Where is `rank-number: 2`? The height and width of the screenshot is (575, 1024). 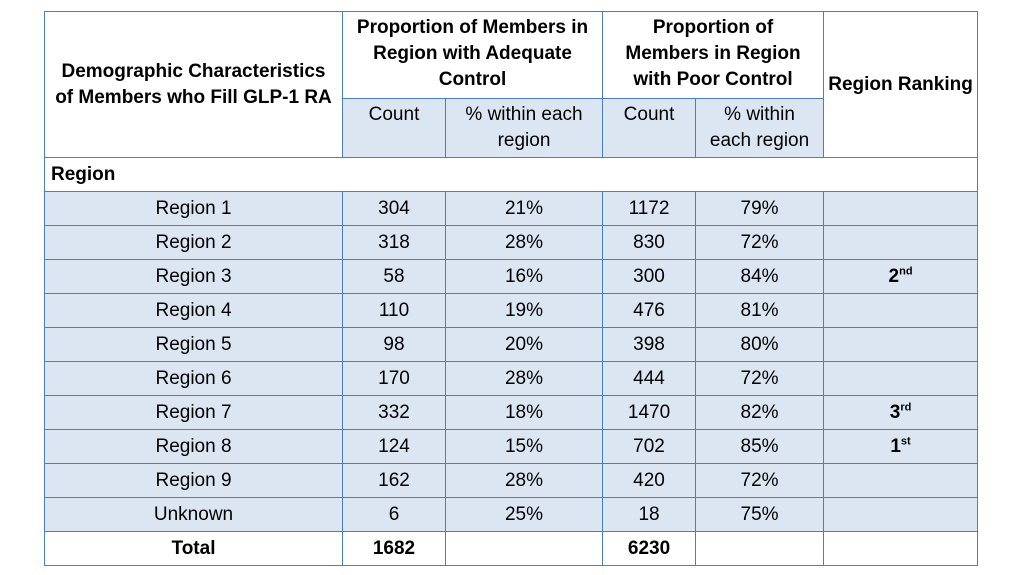
rank-number: 2 is located at coordinates (894, 276).